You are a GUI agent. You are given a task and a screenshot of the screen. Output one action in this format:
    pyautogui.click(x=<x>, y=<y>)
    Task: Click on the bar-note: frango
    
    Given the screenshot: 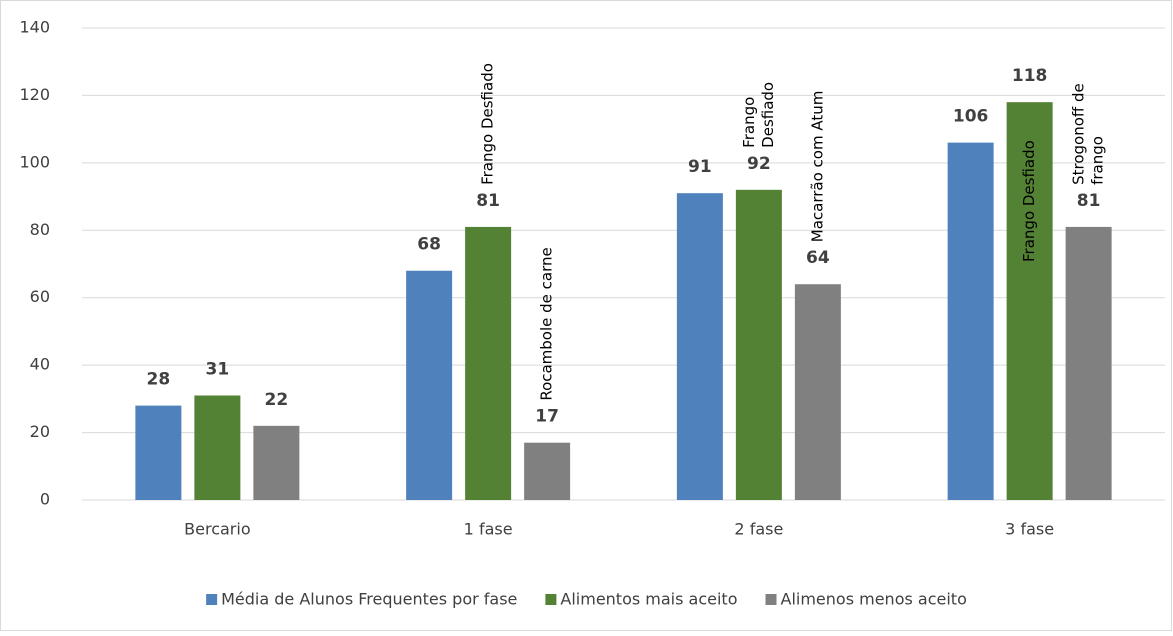 What is the action you would take?
    pyautogui.click(x=1098, y=160)
    